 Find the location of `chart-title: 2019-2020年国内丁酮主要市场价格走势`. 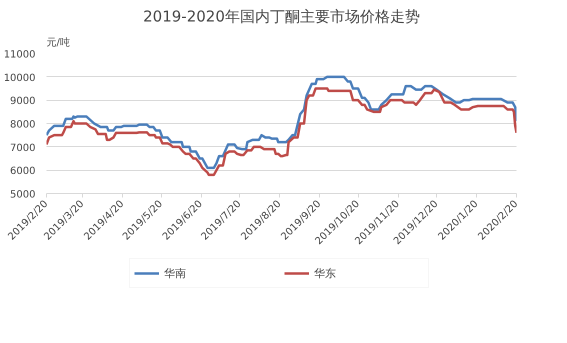

chart-title: 2019-2020年国内丁酮主要市场价格走势 is located at coordinates (281, 17).